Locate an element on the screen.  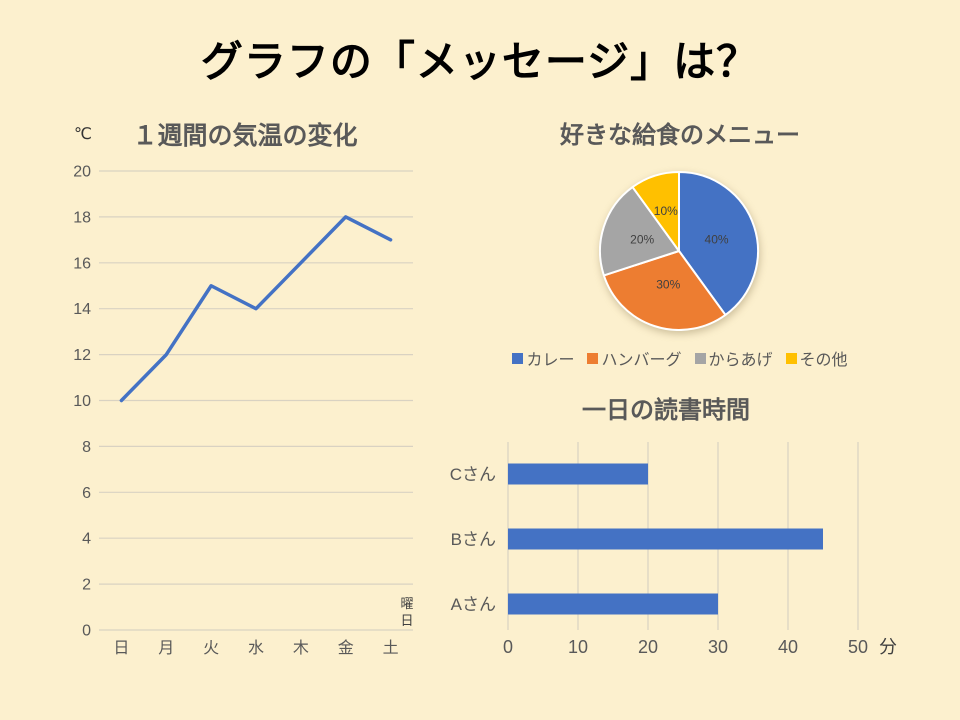
pie-chart-plot: 40% 30% 20% 10% is located at coordinates (679, 251).